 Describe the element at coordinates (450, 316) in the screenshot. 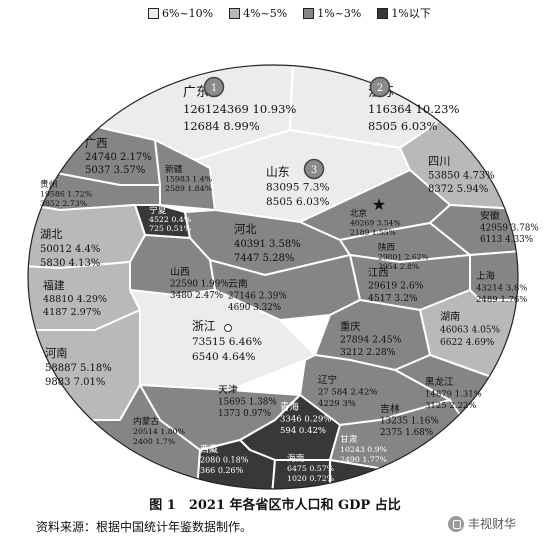

I see `region-name-湖南: 湖南` at that location.